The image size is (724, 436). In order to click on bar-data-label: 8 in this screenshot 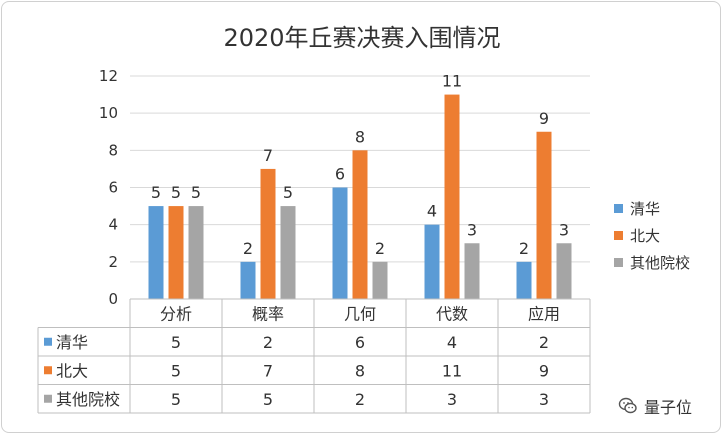, I will do `click(360, 136)`.